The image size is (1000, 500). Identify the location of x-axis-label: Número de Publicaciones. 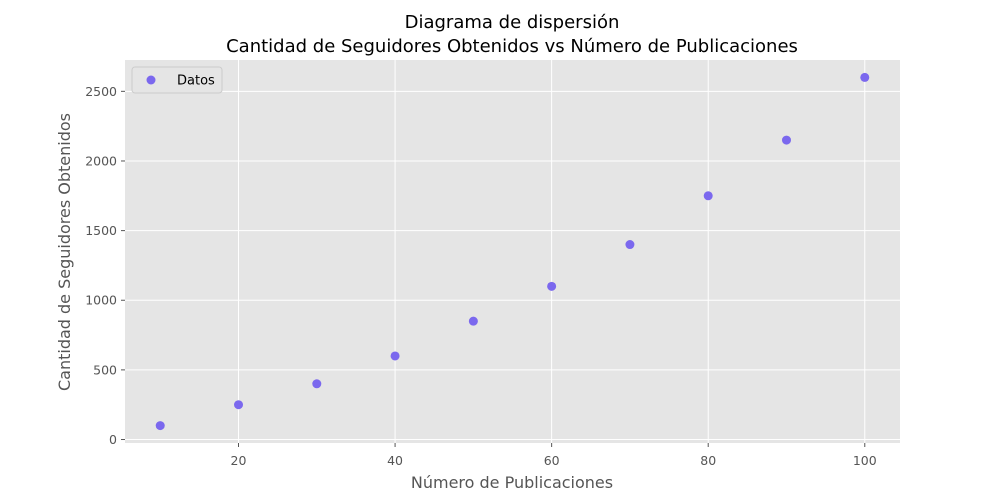
(512, 482).